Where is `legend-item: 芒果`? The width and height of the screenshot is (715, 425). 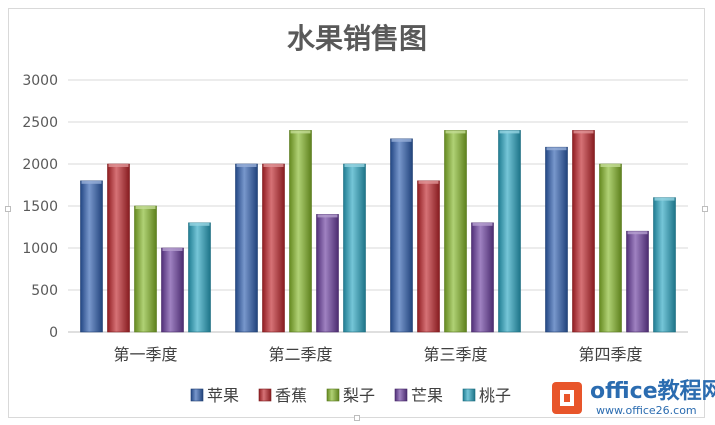 legend-item: 芒果 is located at coordinates (418, 395).